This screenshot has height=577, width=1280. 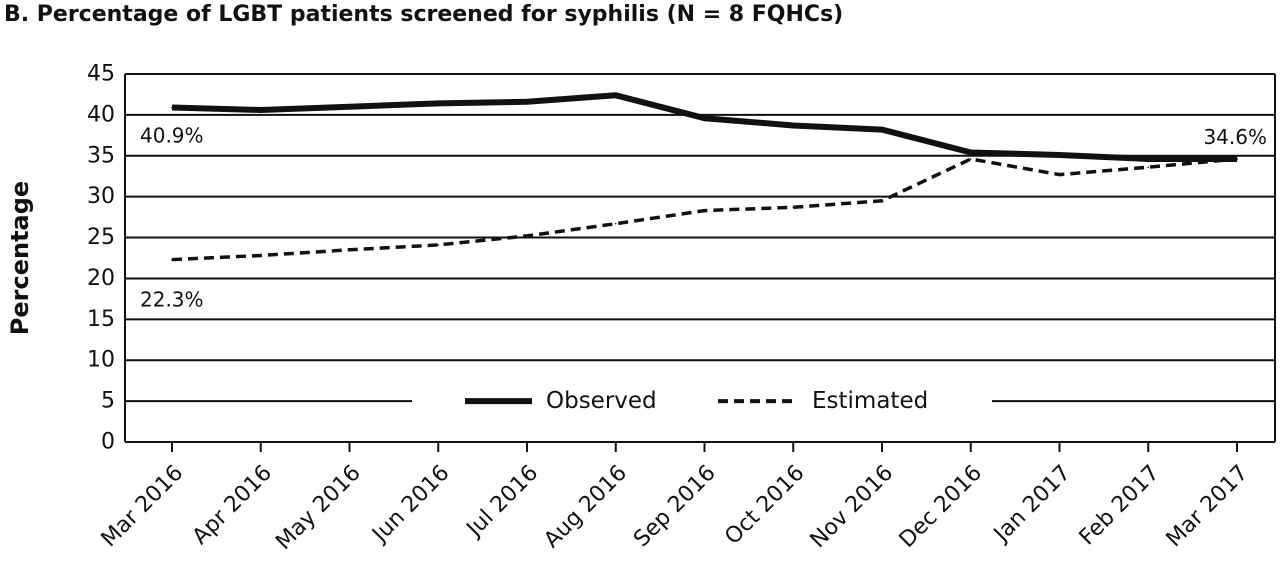 I want to click on x-tick-label: Oct 2016, so click(x=764, y=505).